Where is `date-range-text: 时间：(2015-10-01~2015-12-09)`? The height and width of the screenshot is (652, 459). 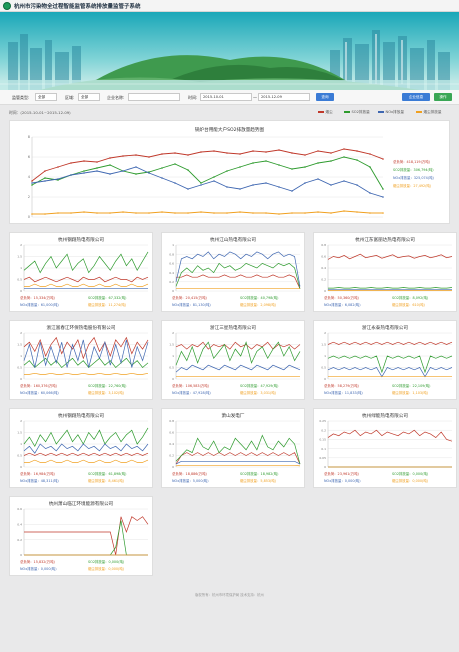 date-range-text: 时间：(2015-10-01~2015-12-09) is located at coordinates (40, 112).